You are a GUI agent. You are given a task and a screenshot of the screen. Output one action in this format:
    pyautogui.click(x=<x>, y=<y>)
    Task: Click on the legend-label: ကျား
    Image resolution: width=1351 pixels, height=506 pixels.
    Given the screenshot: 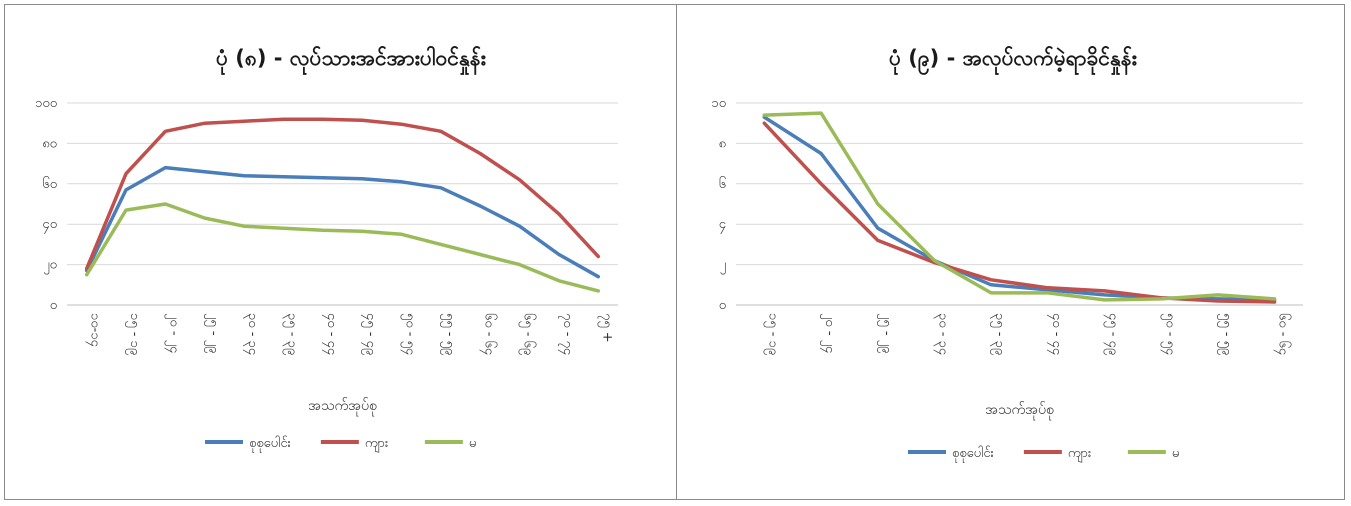 What is the action you would take?
    pyautogui.click(x=376, y=444)
    